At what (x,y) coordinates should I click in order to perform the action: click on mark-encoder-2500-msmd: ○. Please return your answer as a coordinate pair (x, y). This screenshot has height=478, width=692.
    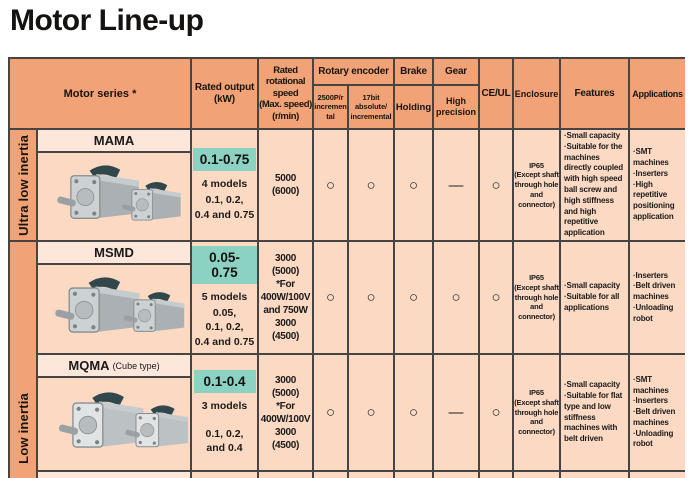
    Looking at the image, I should click on (331, 298).